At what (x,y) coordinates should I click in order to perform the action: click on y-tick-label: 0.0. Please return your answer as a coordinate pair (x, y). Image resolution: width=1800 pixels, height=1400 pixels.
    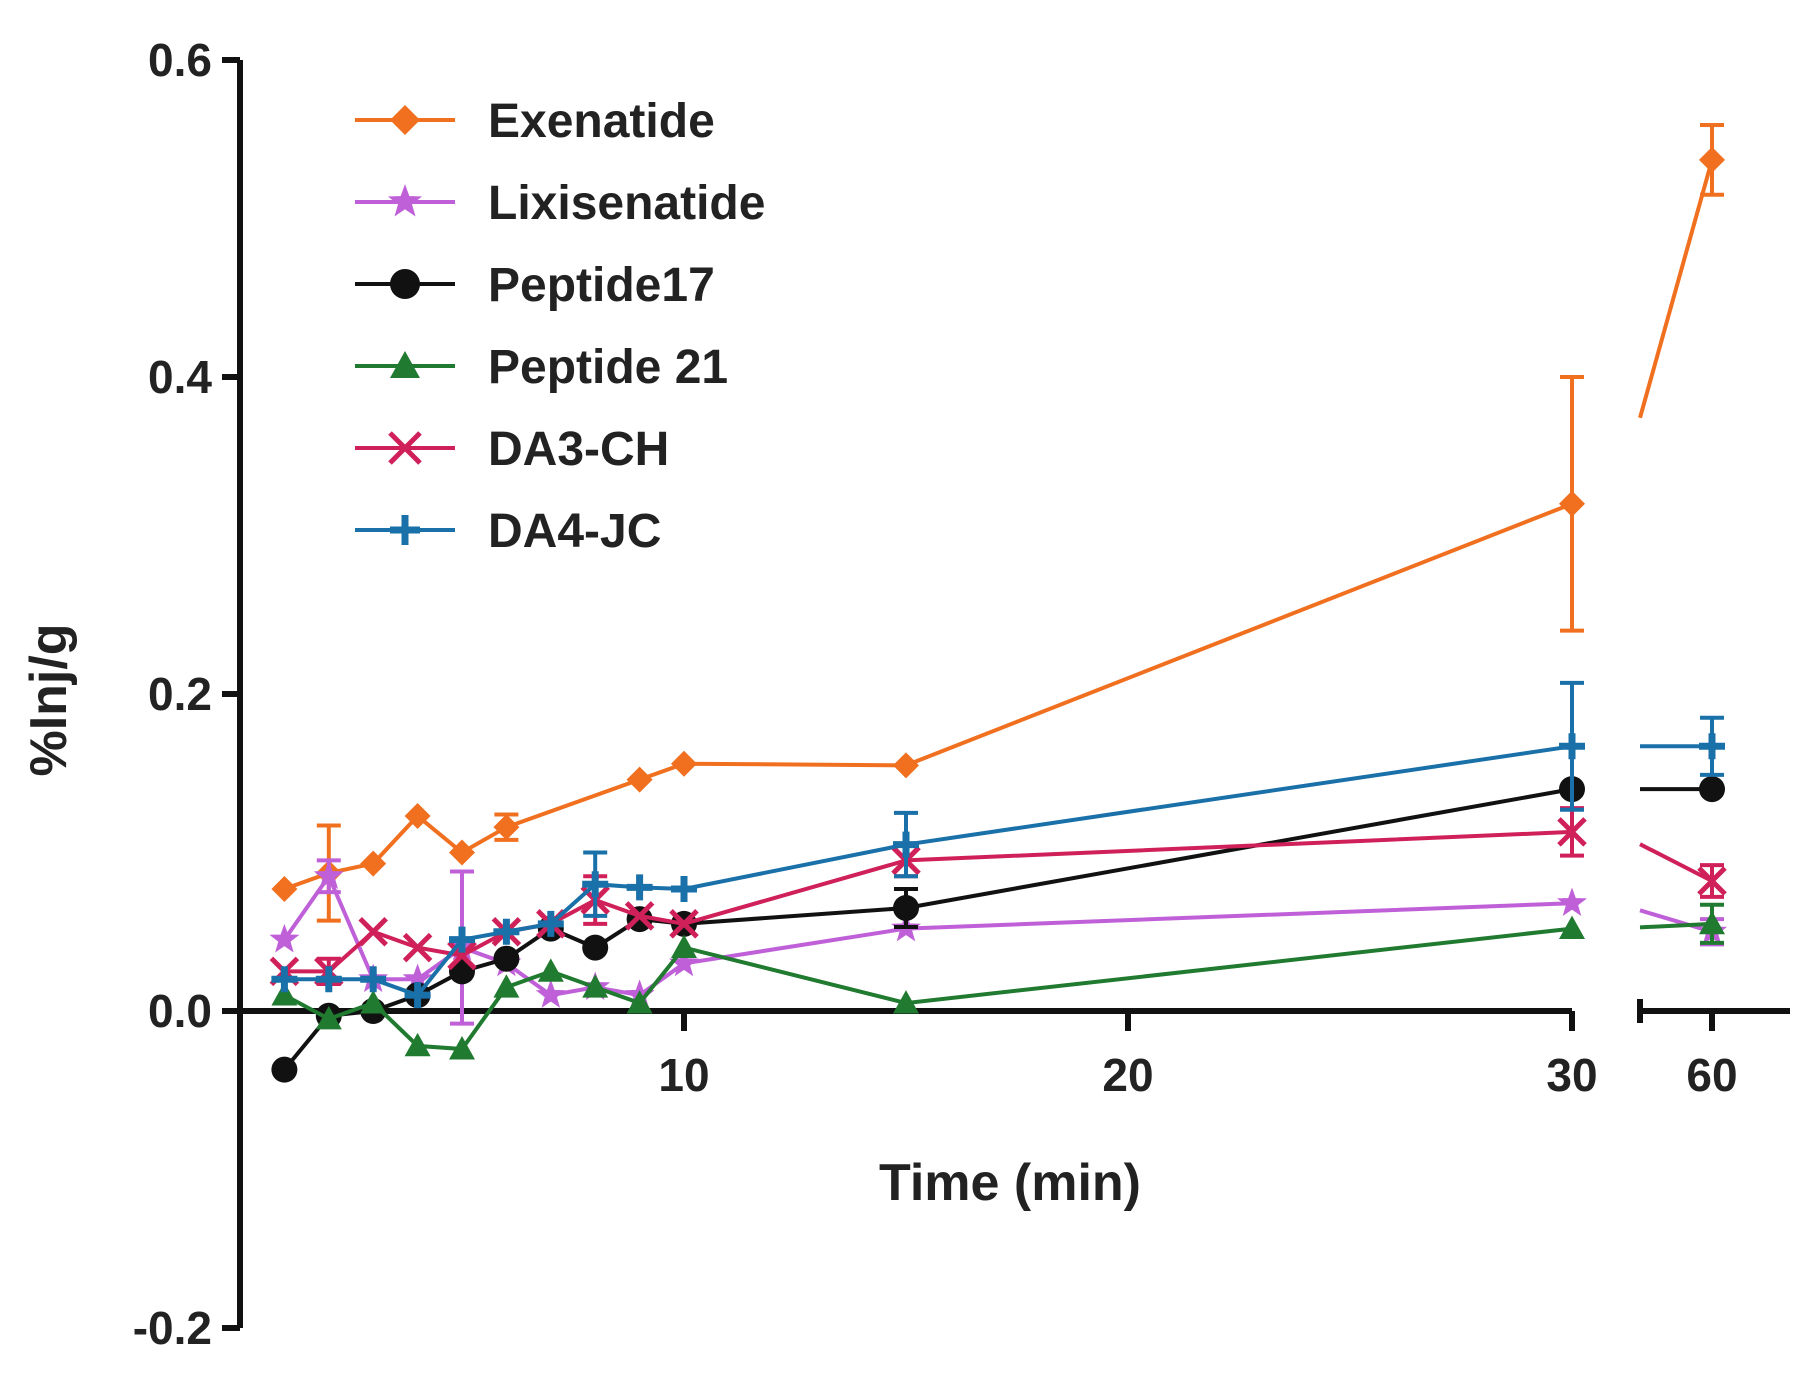
    Looking at the image, I should click on (180, 1011).